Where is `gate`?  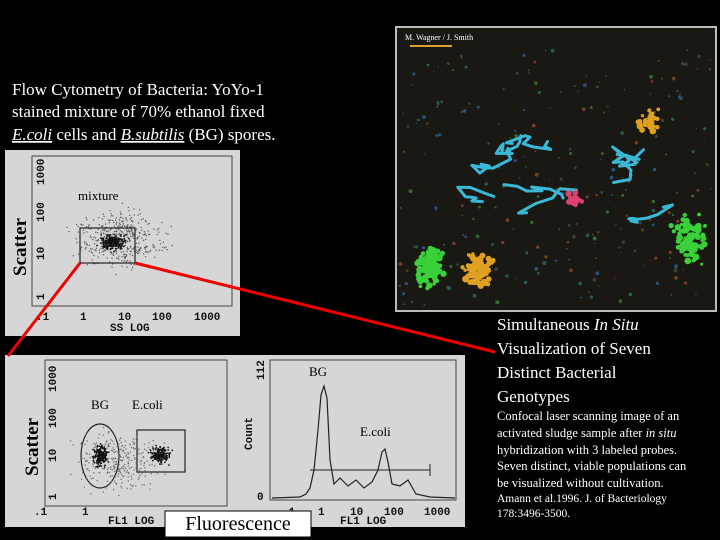 gate is located at coordinates (107, 245).